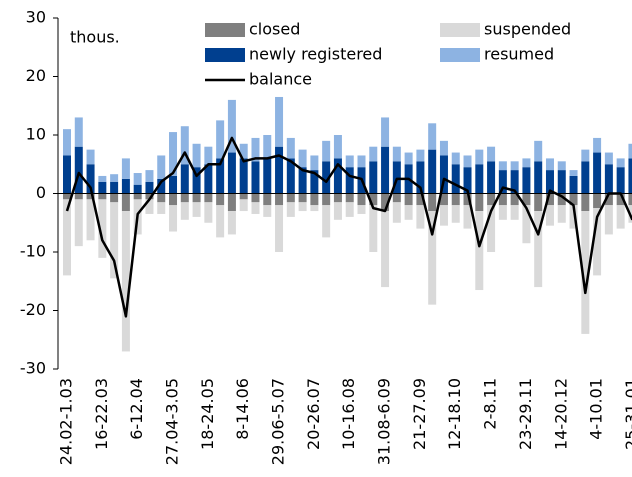 This screenshot has width=632, height=477. I want to click on x-tick-label: 29.06-5.07, so click(278, 421).